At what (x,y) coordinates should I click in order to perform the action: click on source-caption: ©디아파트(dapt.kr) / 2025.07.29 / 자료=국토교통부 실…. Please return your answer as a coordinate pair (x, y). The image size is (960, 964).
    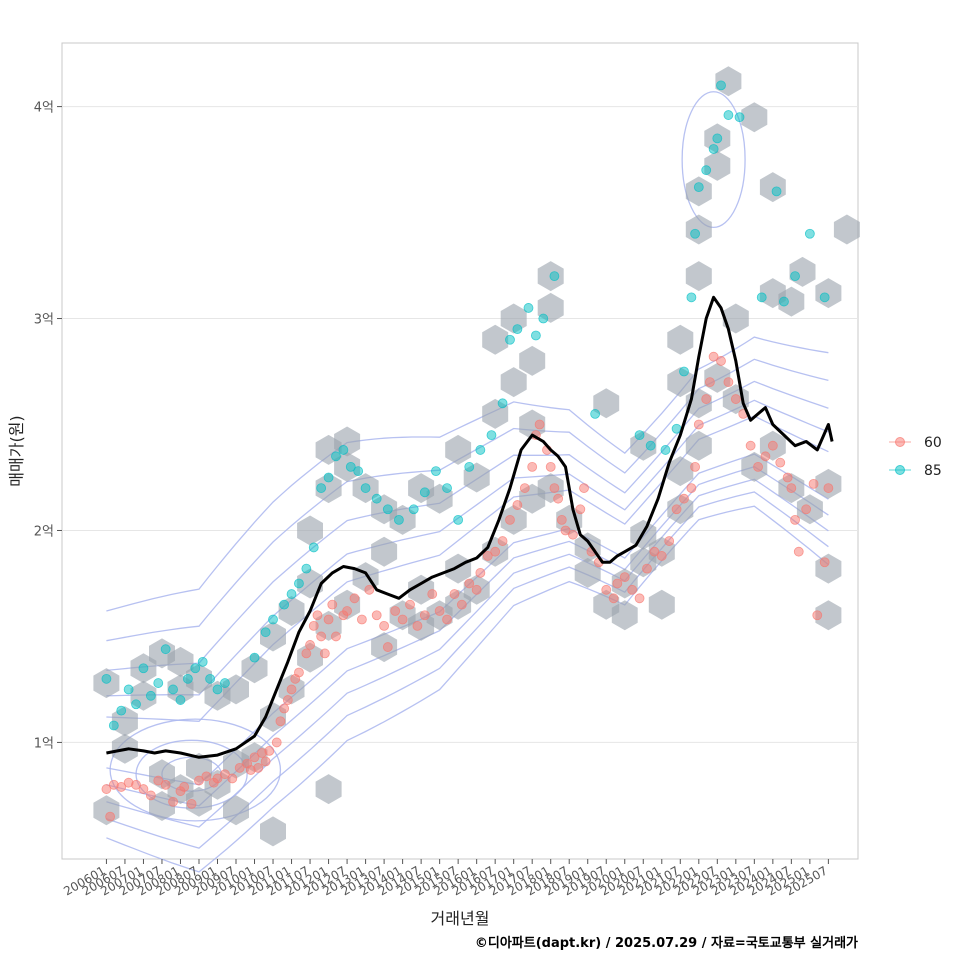
    Looking at the image, I should click on (666, 943).